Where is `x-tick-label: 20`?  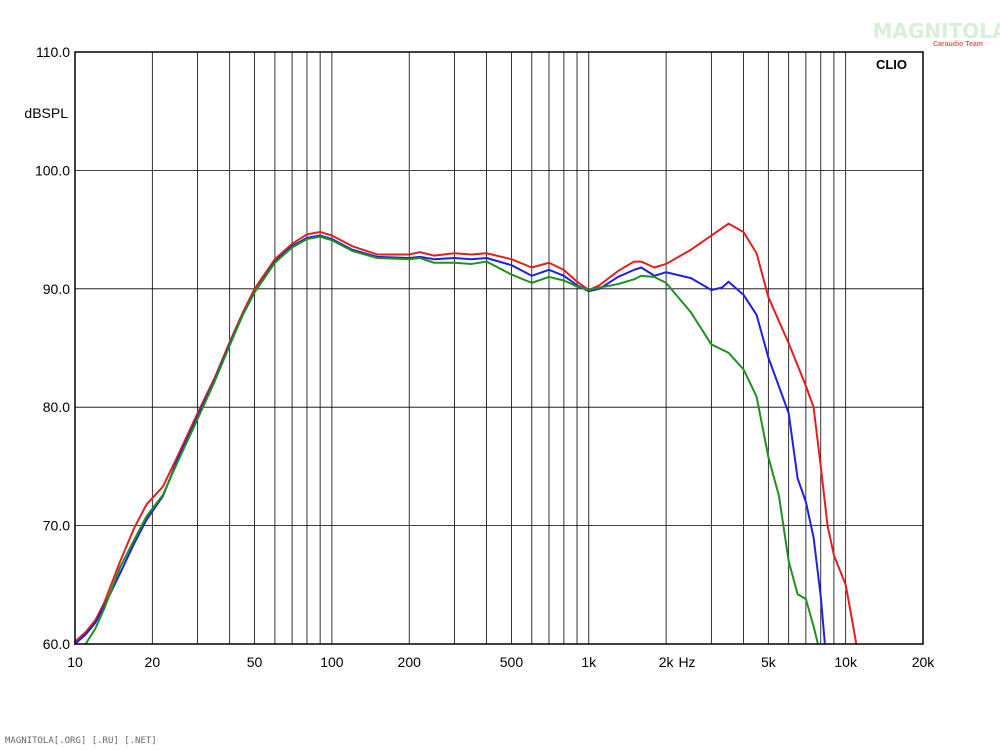 x-tick-label: 20 is located at coordinates (153, 662).